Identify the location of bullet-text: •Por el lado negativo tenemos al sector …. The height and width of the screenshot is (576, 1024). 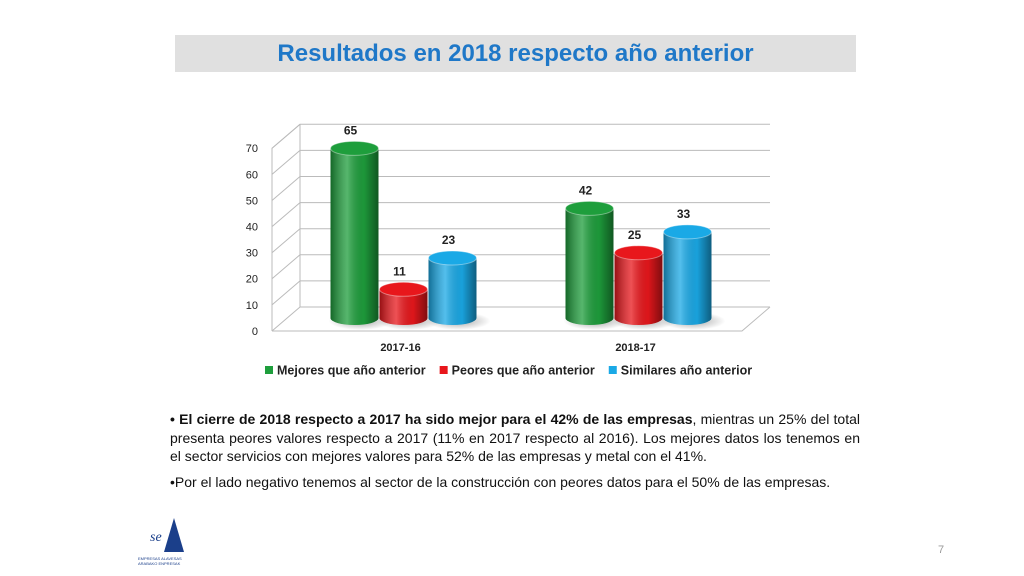
(500, 481).